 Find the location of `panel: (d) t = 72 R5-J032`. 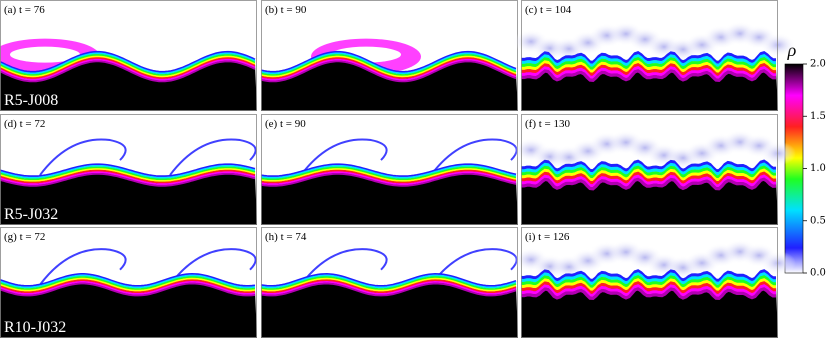

panel: (d) t = 72 R5-J032 is located at coordinates (128, 169).